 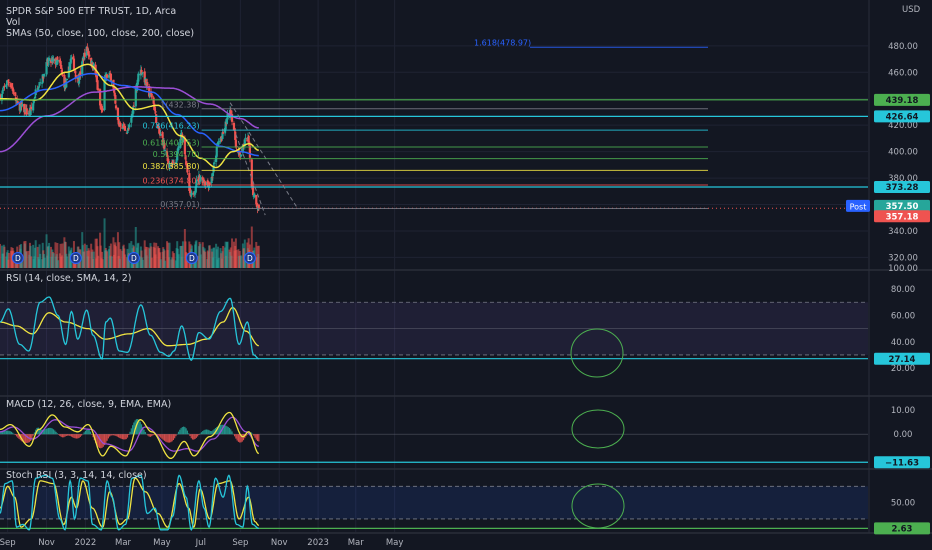 What do you see at coordinates (903, 411) in the screenshot?
I see `macd-tick-label: 10.00` at bounding box center [903, 411].